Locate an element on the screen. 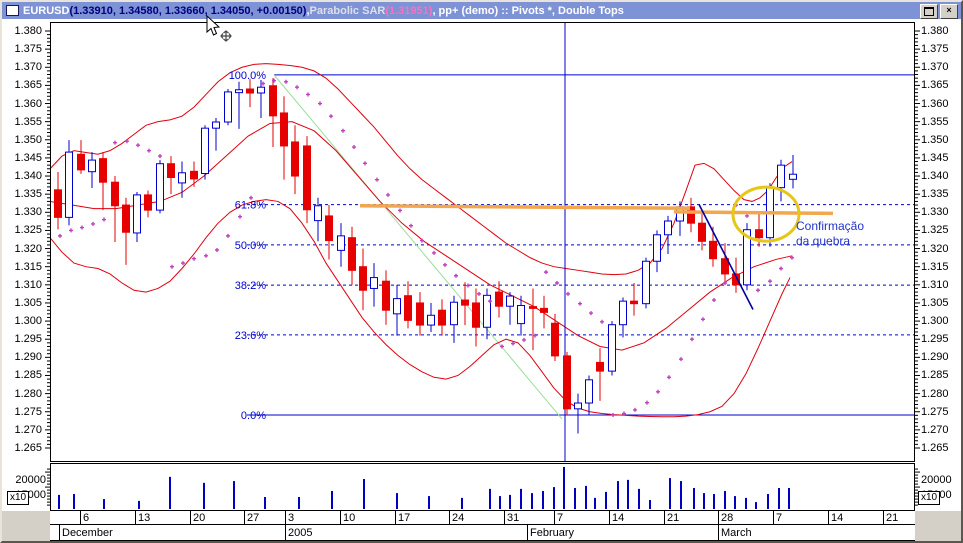  title-indicator: Parabolic SAR is located at coordinates (347, 10).